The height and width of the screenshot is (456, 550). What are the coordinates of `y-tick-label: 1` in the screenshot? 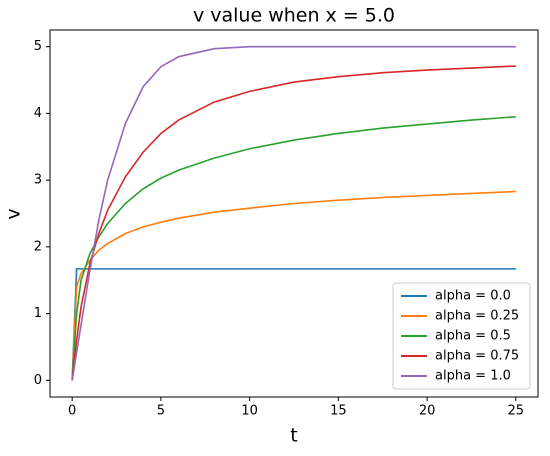 It's located at (38, 313).